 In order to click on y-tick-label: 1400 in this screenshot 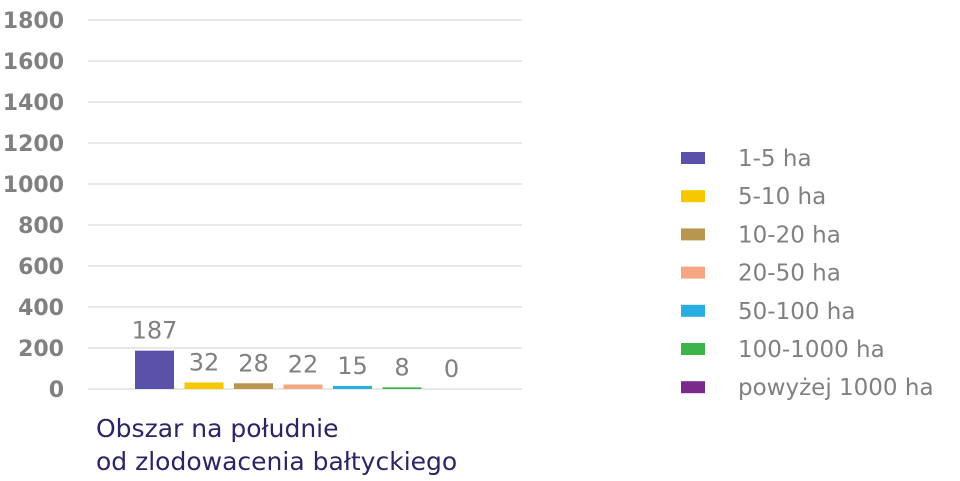, I will do `click(33, 103)`.